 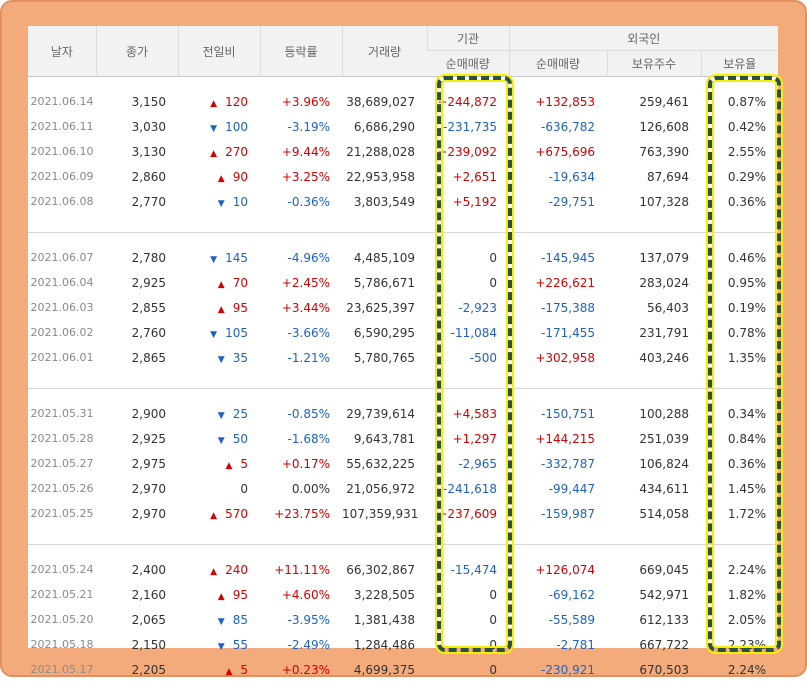 What do you see at coordinates (558, 569) in the screenshot?
I see `cell-foreign-net: +126,074` at bounding box center [558, 569].